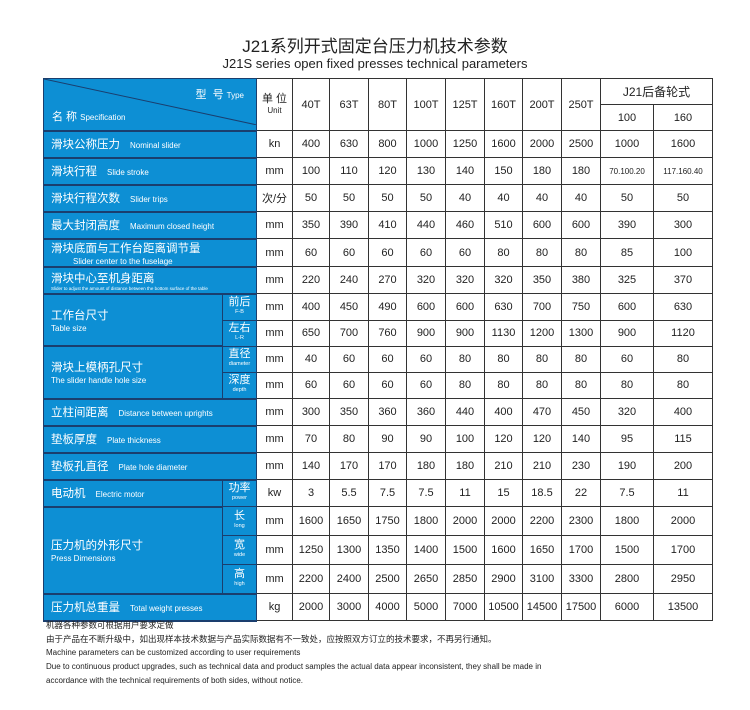 The height and width of the screenshot is (710, 750). Describe the element at coordinates (683, 117) in the screenshot. I see `backup-model-160: 160` at that location.